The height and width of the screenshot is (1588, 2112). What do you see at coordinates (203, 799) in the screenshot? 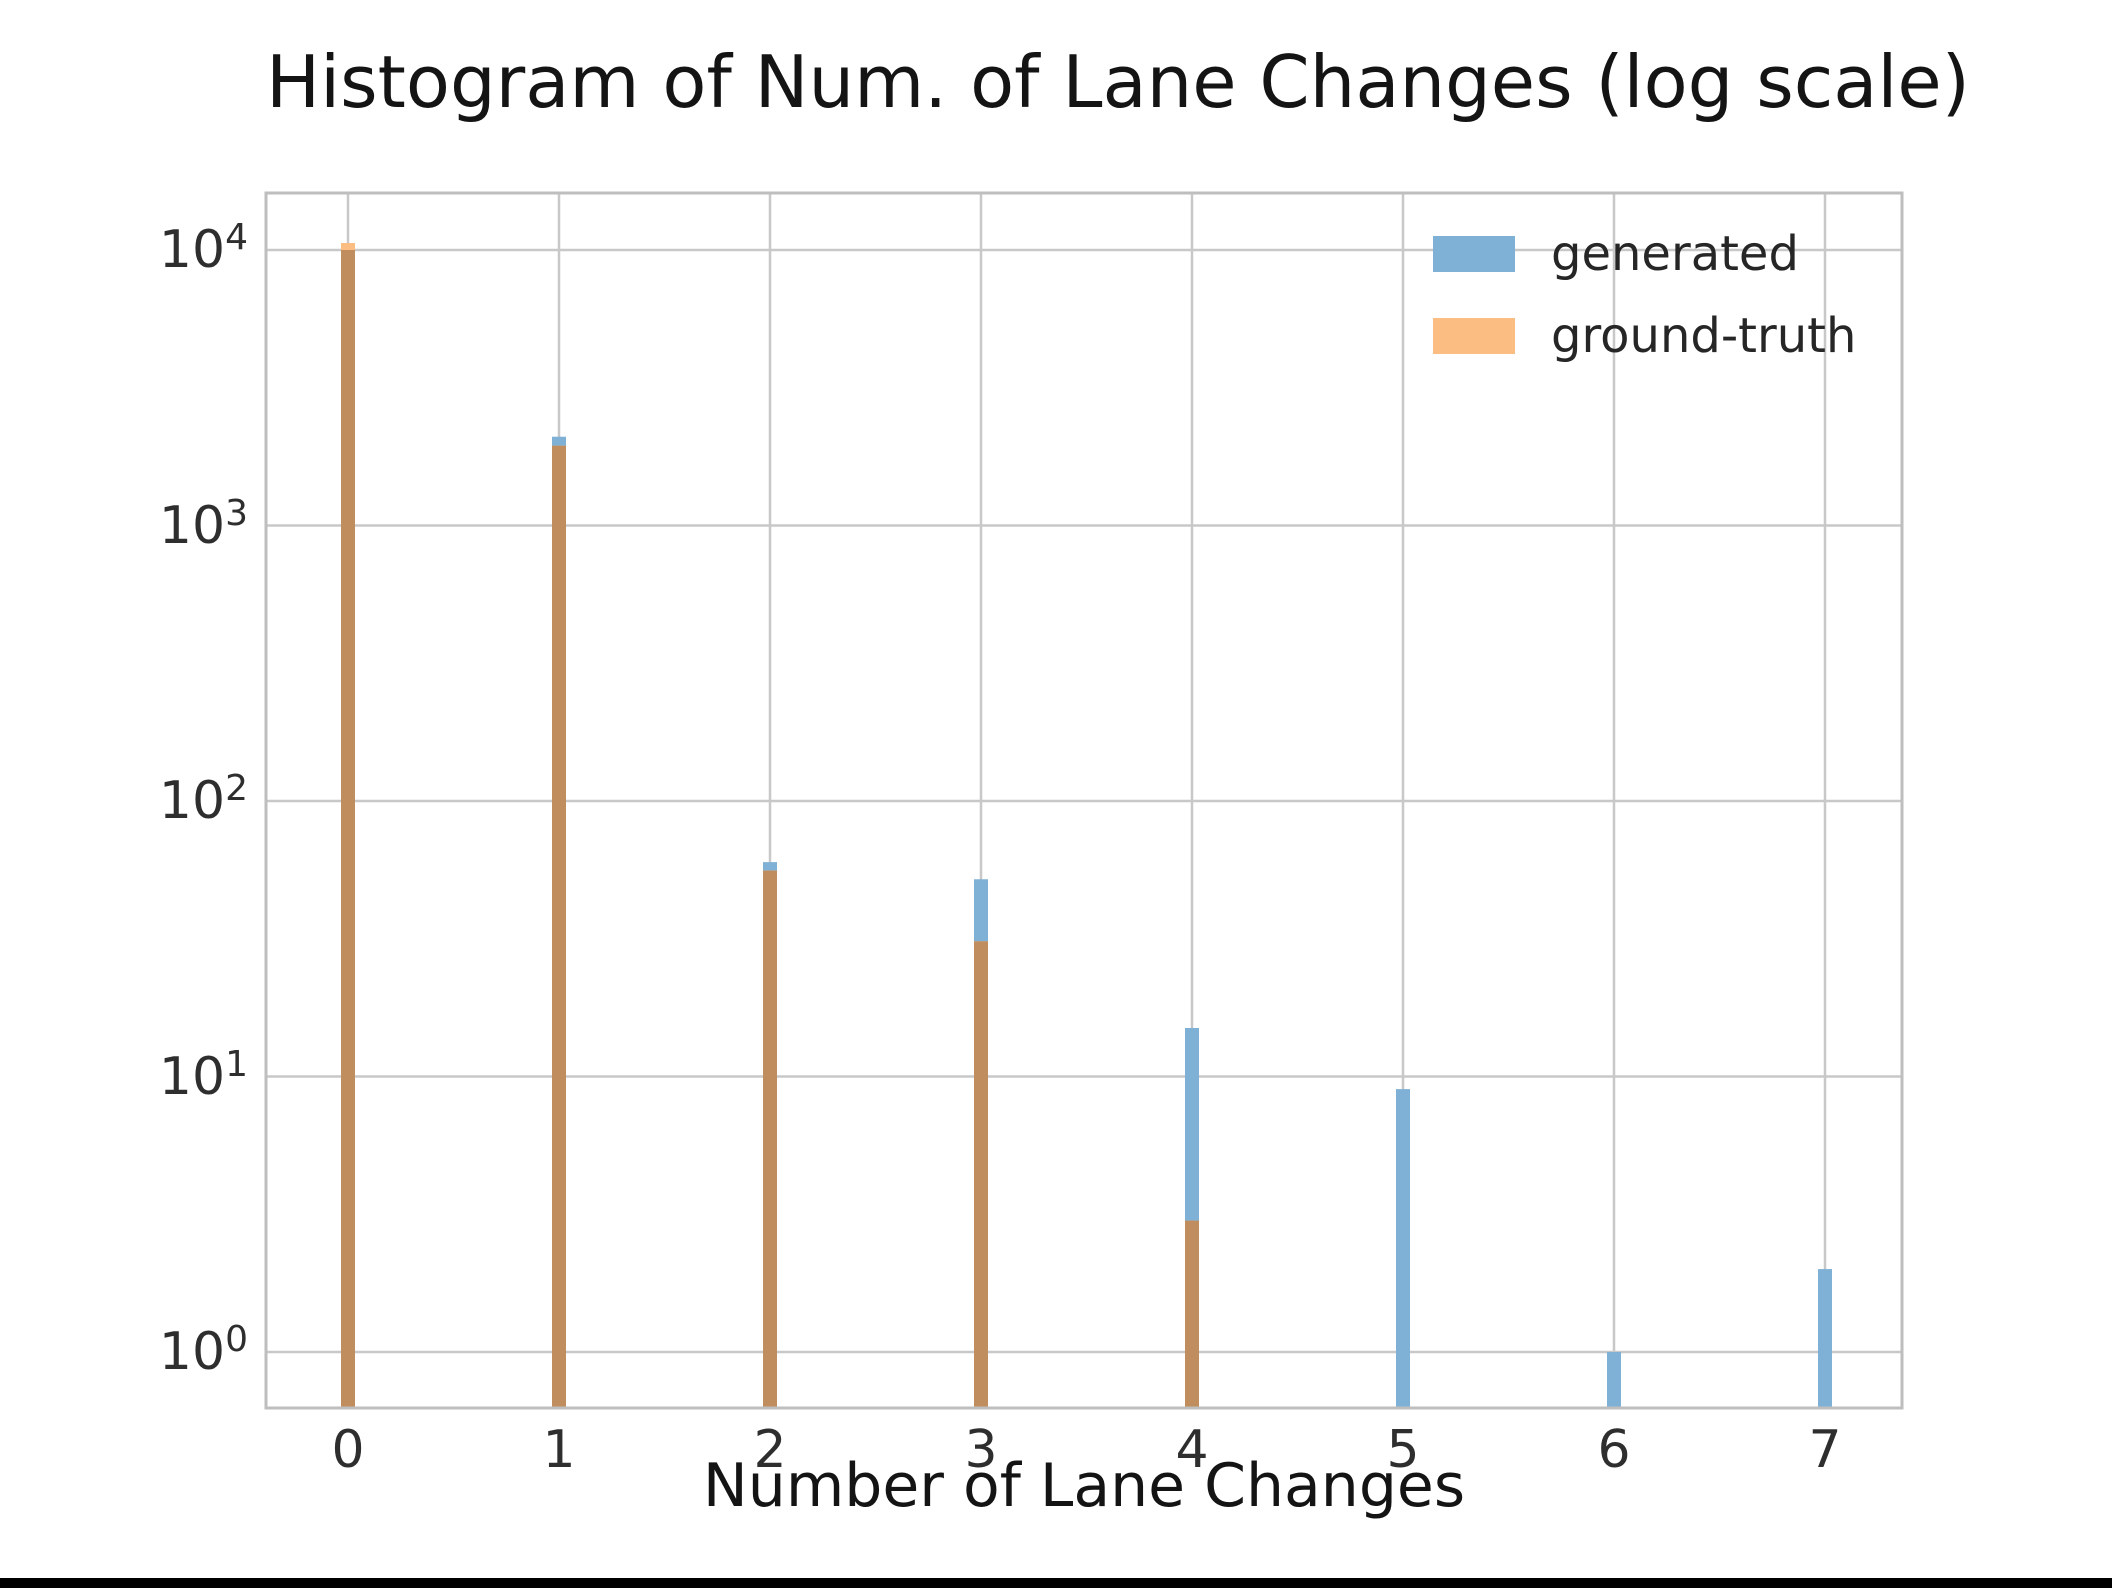
I see `y-tick-label: 10²` at bounding box center [203, 799].